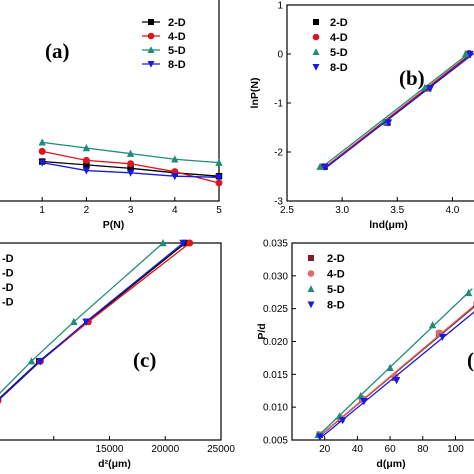 This screenshot has width=474, height=474. Describe the element at coordinates (275, 309) in the screenshot. I see `y-tick-label: 0.025` at that location.